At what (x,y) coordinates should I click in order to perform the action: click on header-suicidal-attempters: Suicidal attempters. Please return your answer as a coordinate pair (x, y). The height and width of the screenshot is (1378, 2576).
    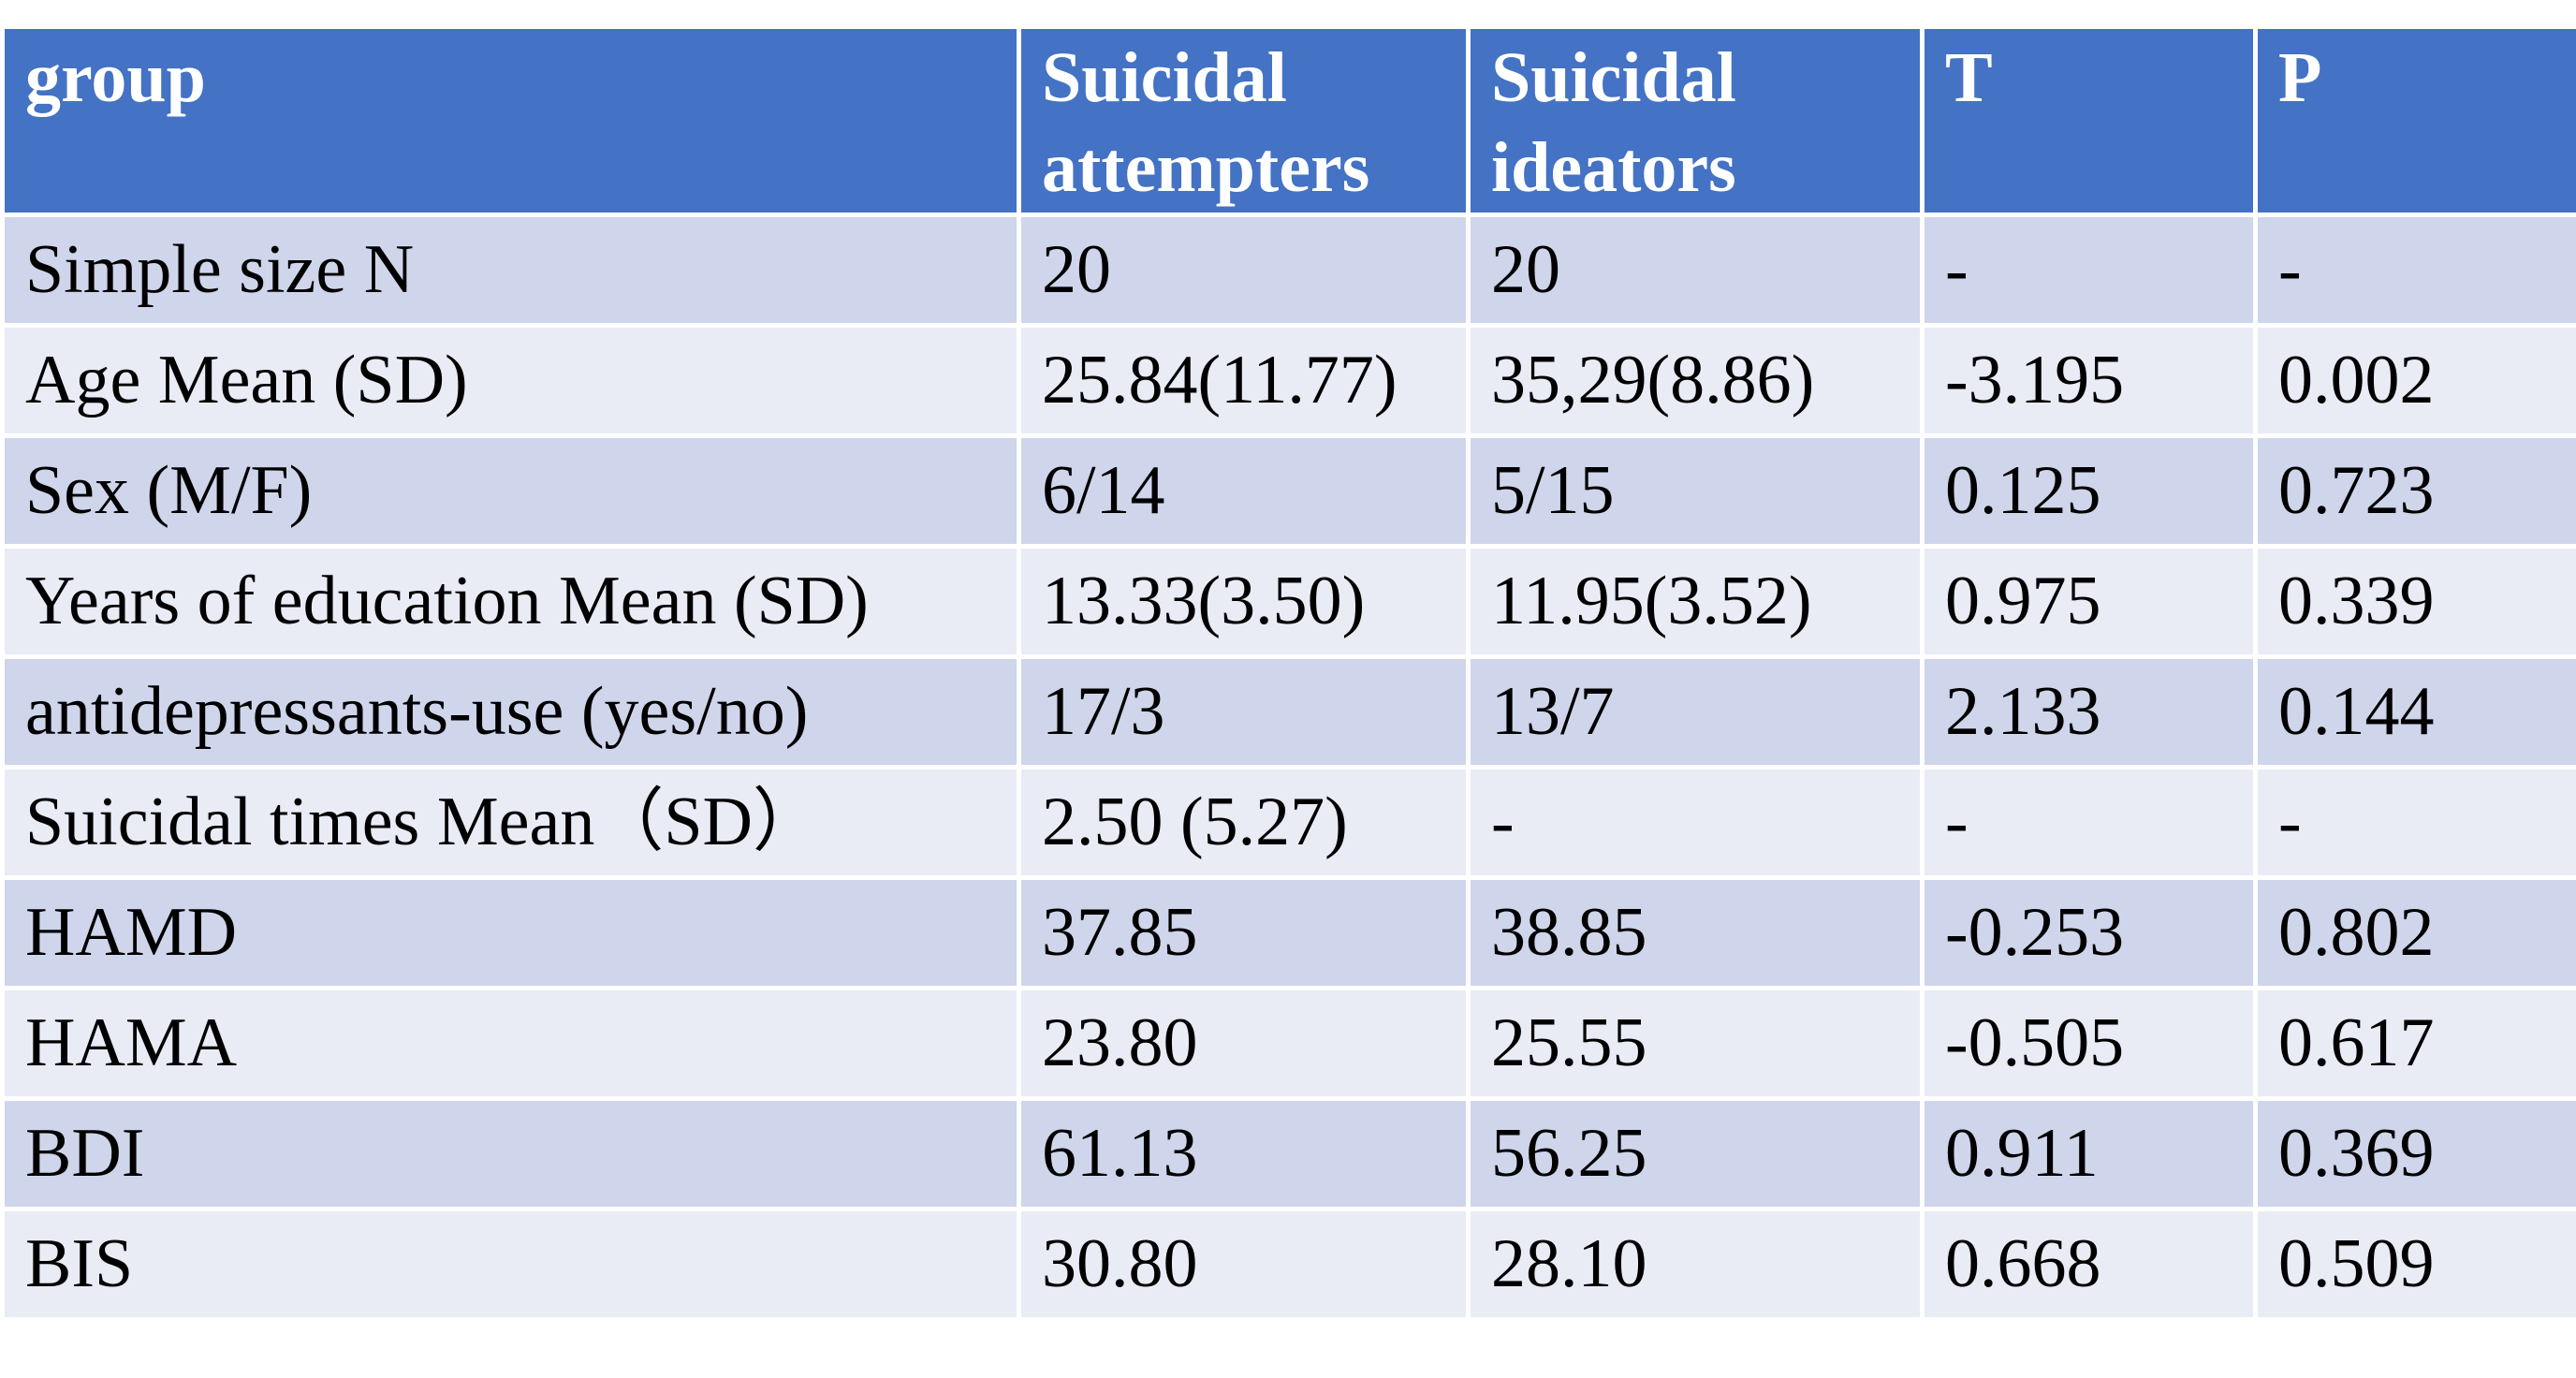
    Looking at the image, I should click on (1244, 120).